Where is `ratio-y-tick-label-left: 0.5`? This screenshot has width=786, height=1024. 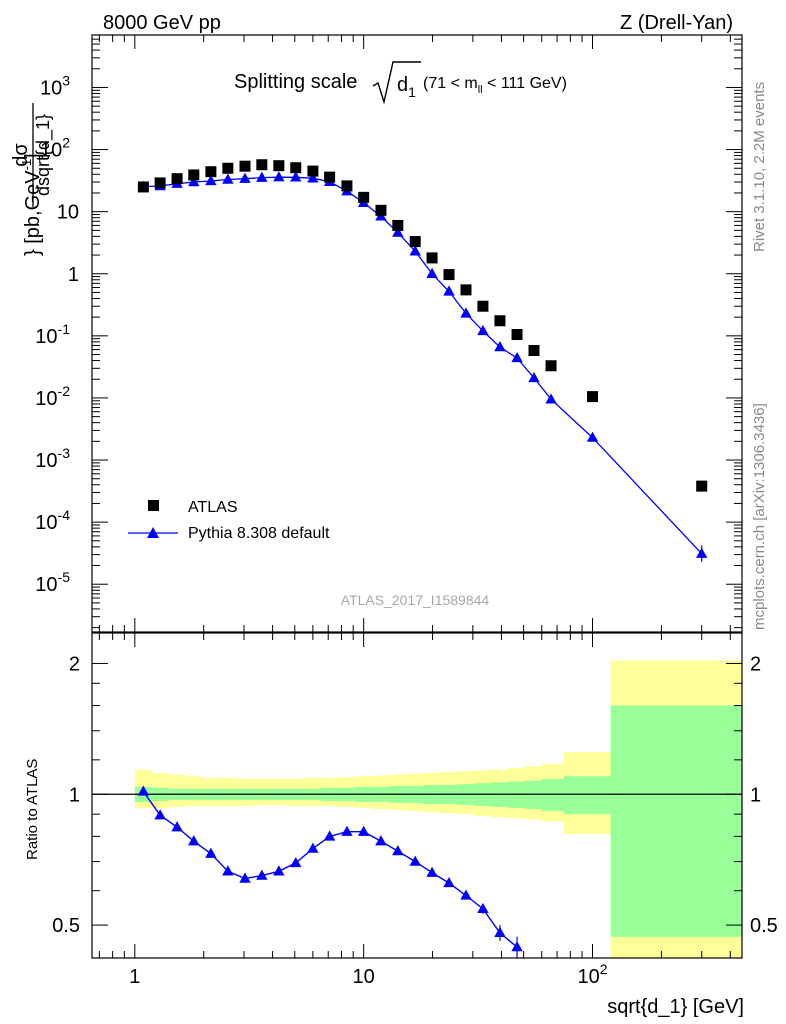
ratio-y-tick-label-left: 0.5 is located at coordinates (66, 926).